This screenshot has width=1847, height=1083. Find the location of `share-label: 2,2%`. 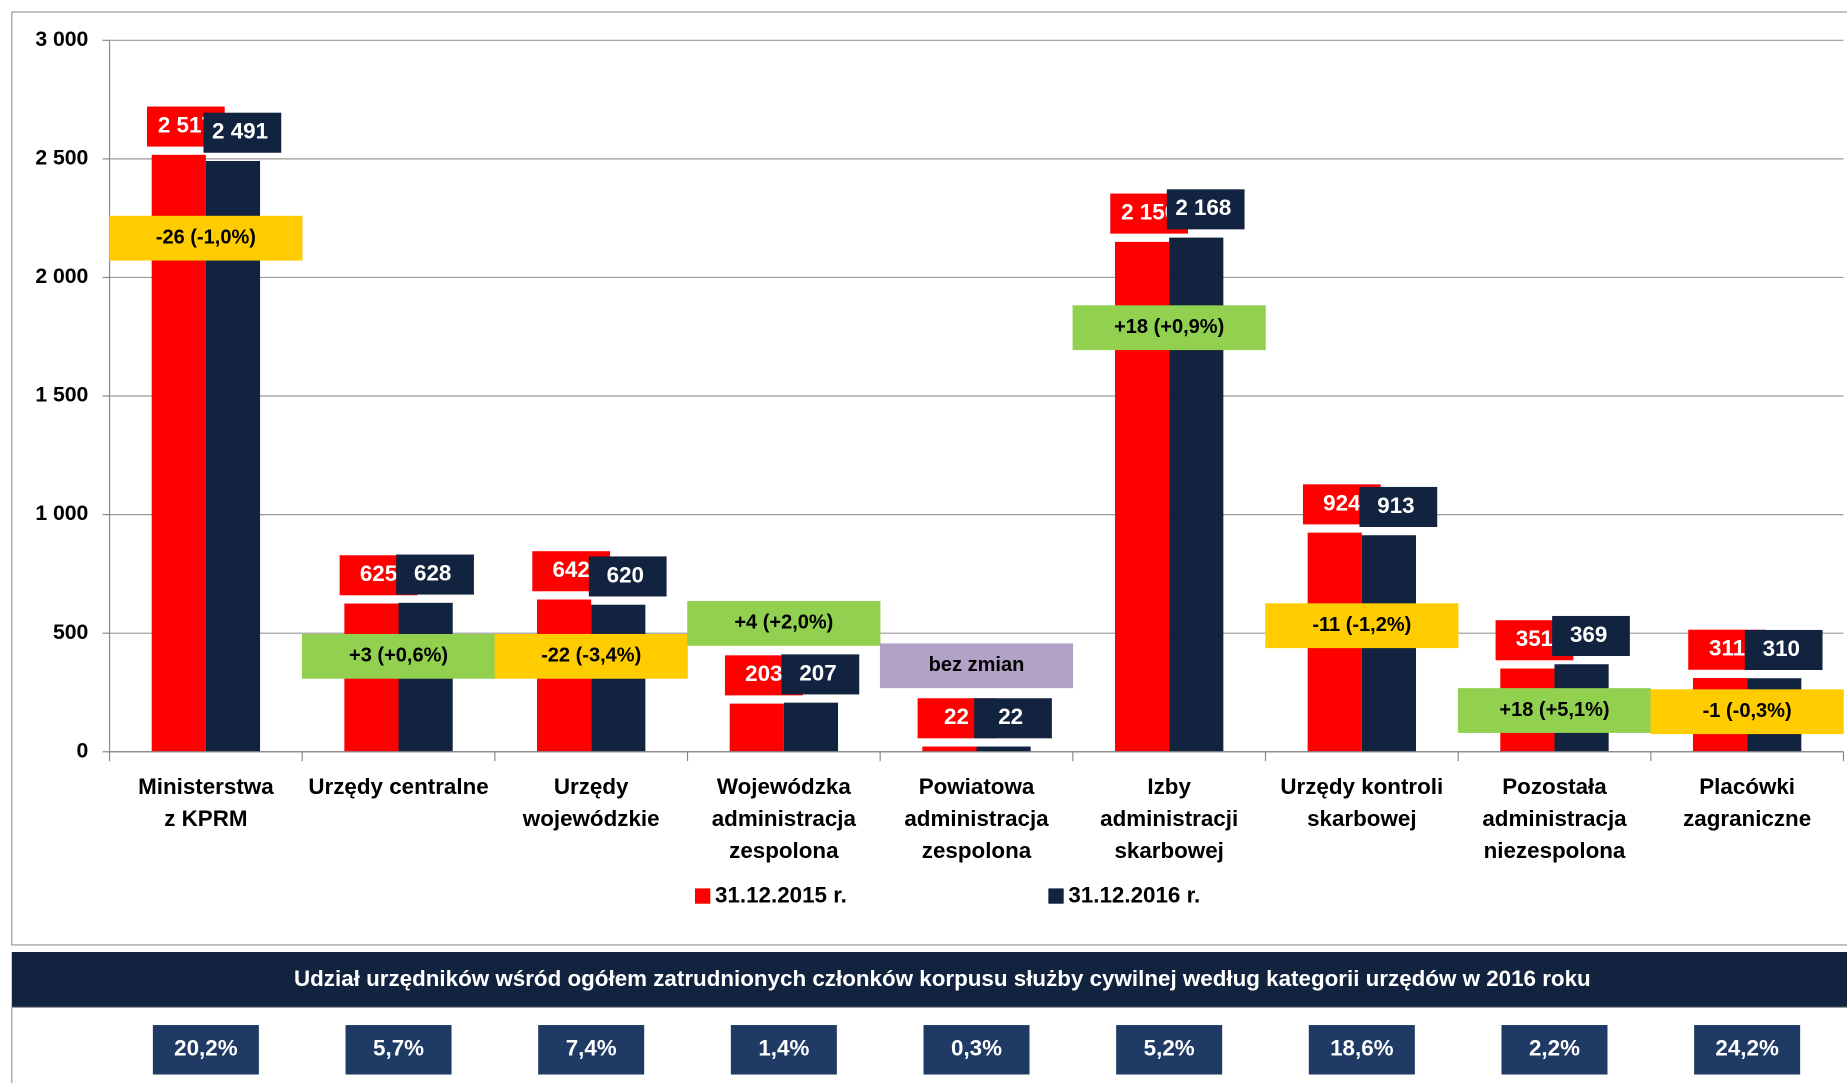

share-label: 2,2% is located at coordinates (1554, 1048).